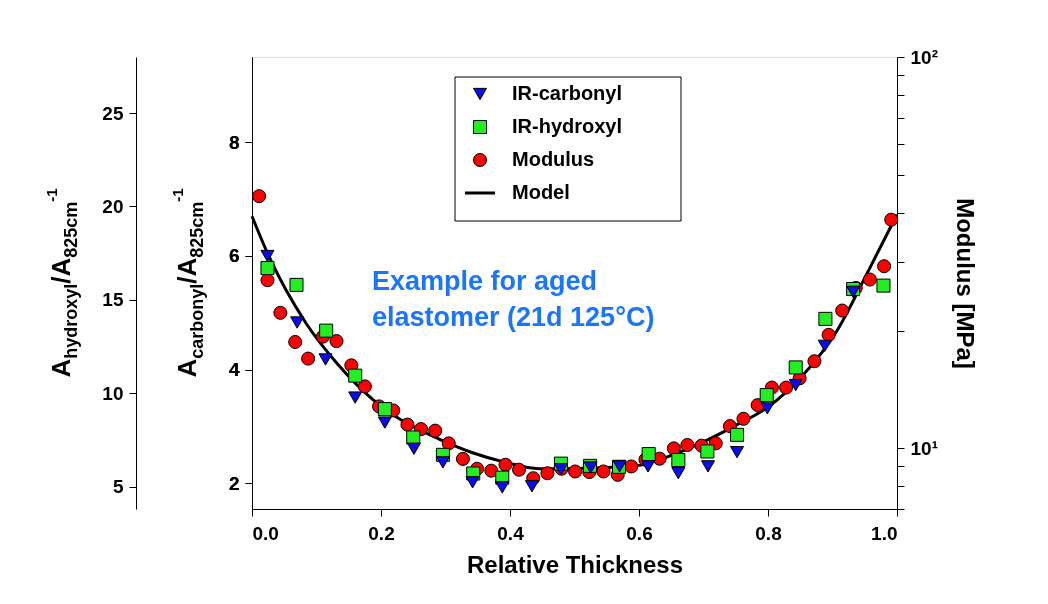  I want to click on legend-label: Modulus, so click(553, 159).